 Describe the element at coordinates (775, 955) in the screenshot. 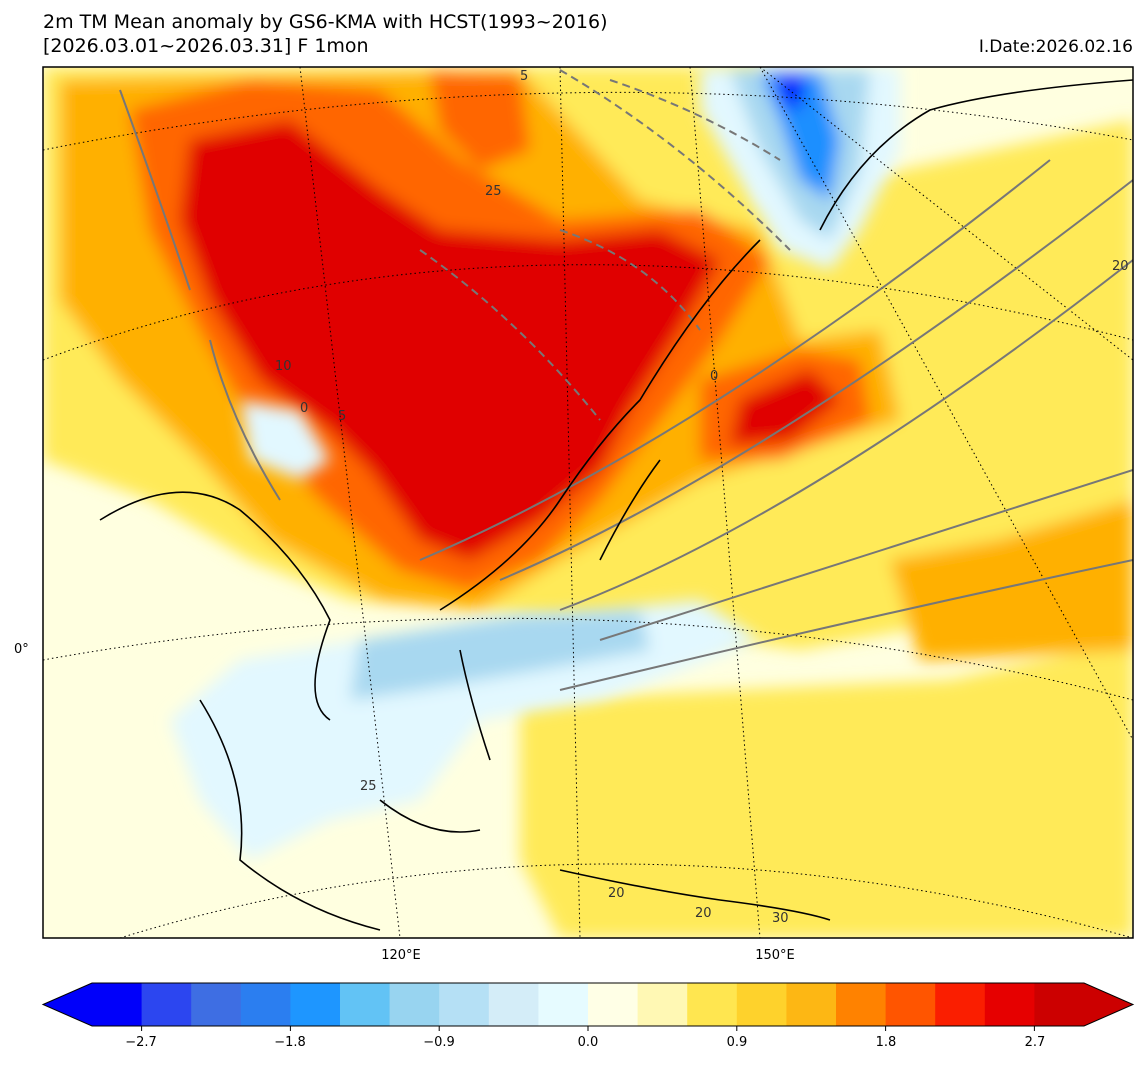

I see `lon-label-150e: 150°E` at that location.